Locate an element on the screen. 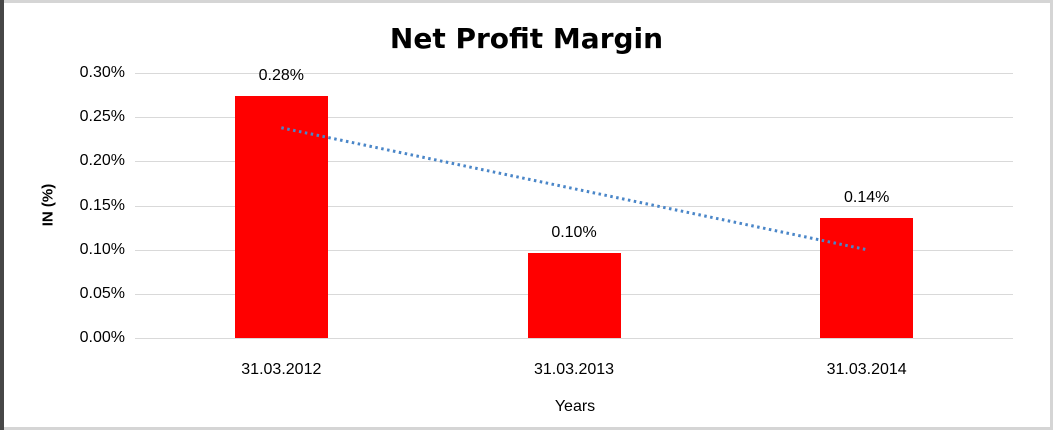 The image size is (1053, 430). y-axis-tick-label: 0.20% is located at coordinates (102, 161).